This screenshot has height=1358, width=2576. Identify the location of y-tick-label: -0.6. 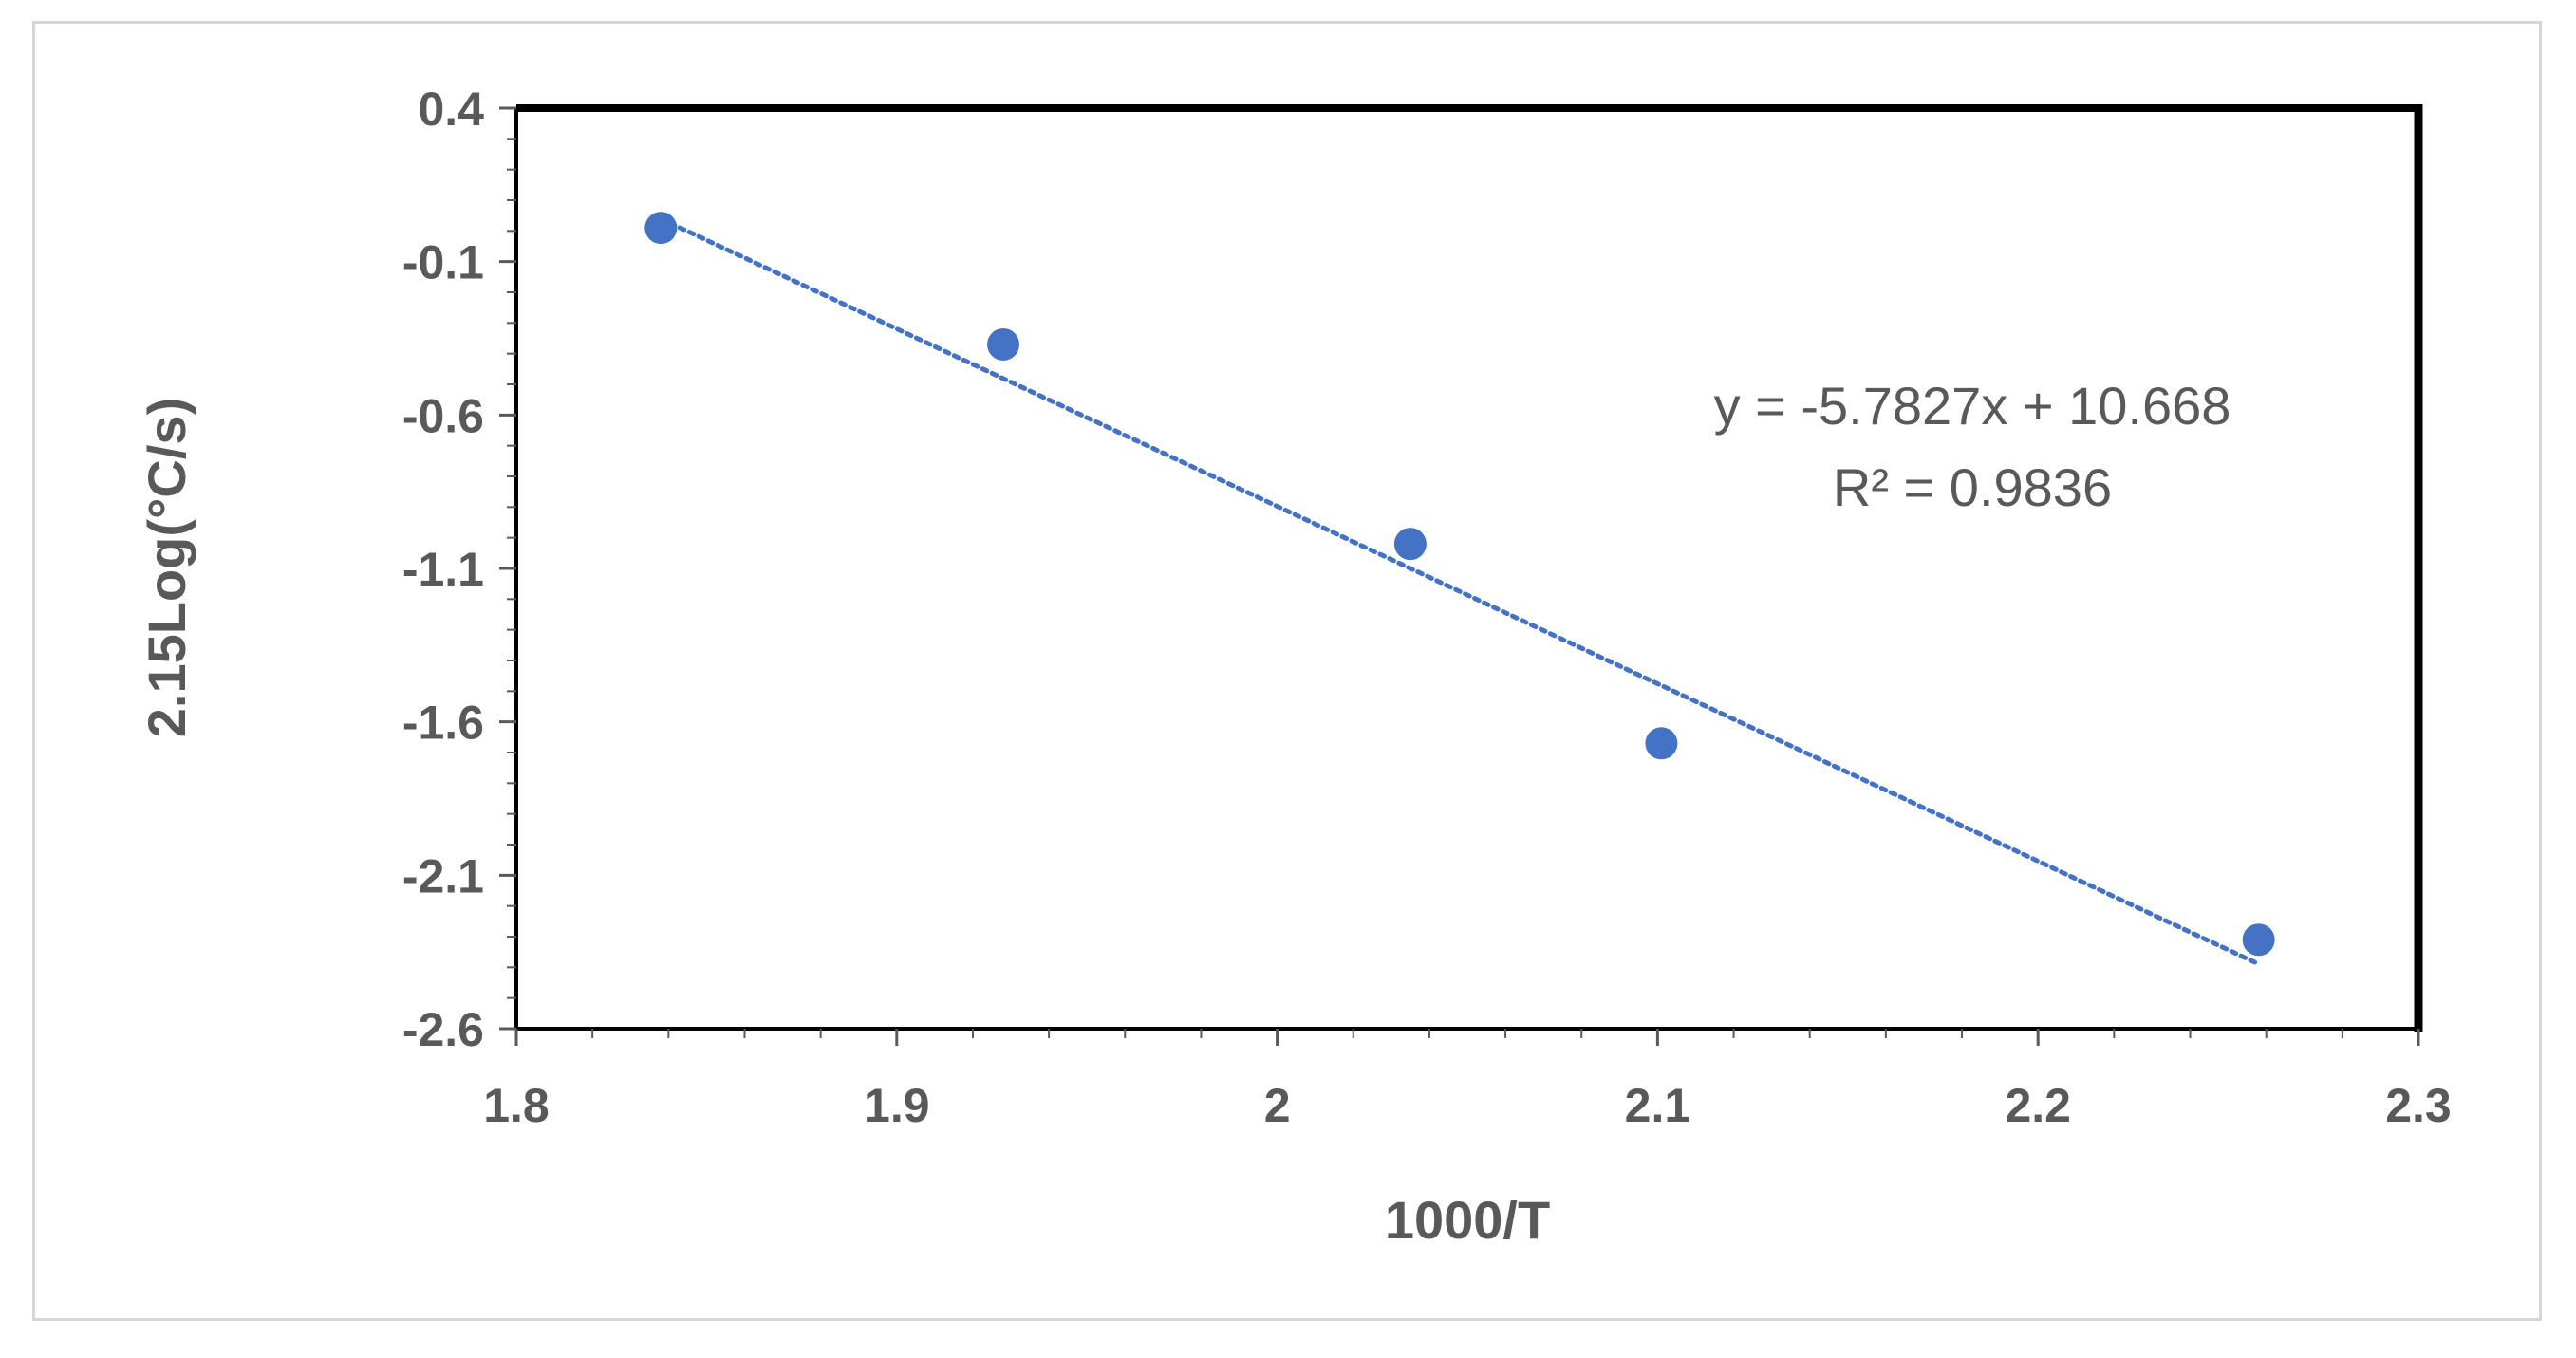
(443, 415).